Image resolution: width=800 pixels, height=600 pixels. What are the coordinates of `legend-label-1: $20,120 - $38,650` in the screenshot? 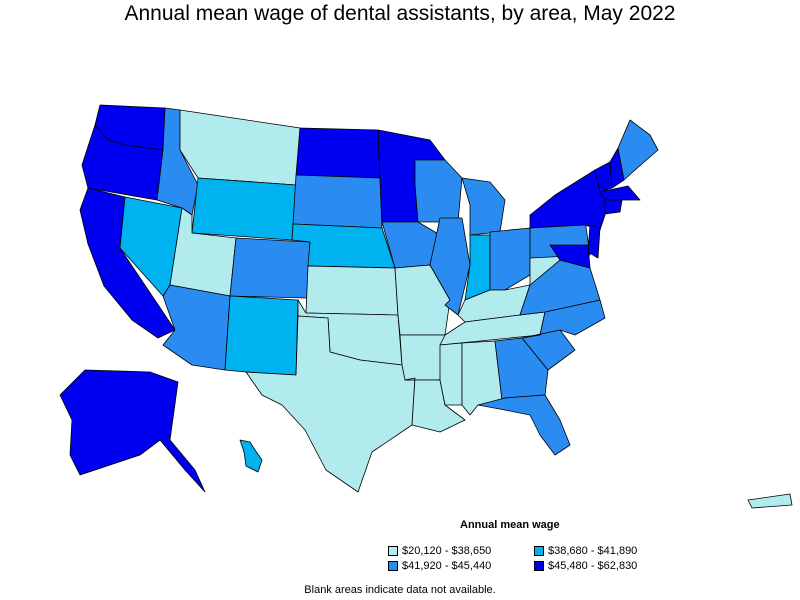 It's located at (447, 551).